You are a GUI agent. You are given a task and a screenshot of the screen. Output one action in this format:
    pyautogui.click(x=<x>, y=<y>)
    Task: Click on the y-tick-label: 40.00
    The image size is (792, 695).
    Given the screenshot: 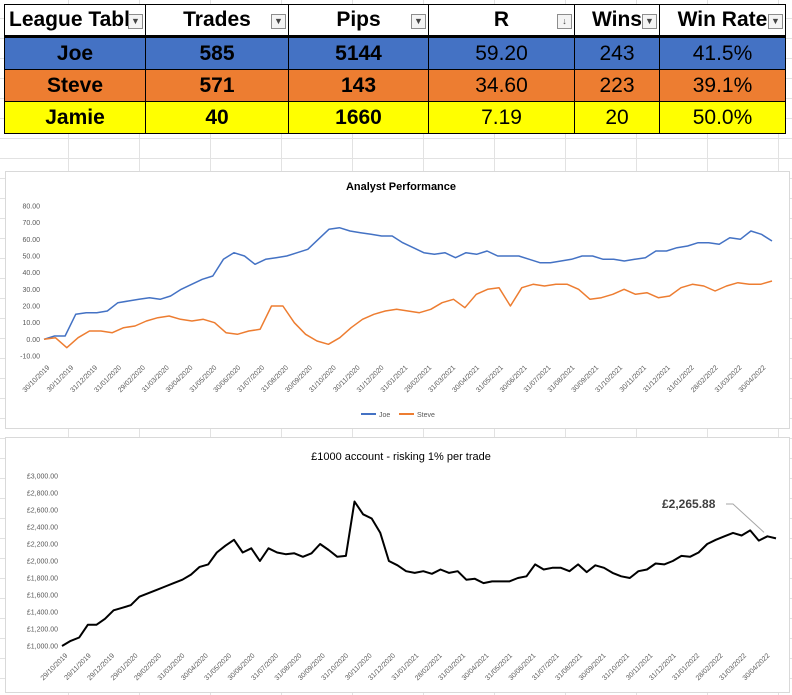 What is the action you would take?
    pyautogui.click(x=31, y=273)
    